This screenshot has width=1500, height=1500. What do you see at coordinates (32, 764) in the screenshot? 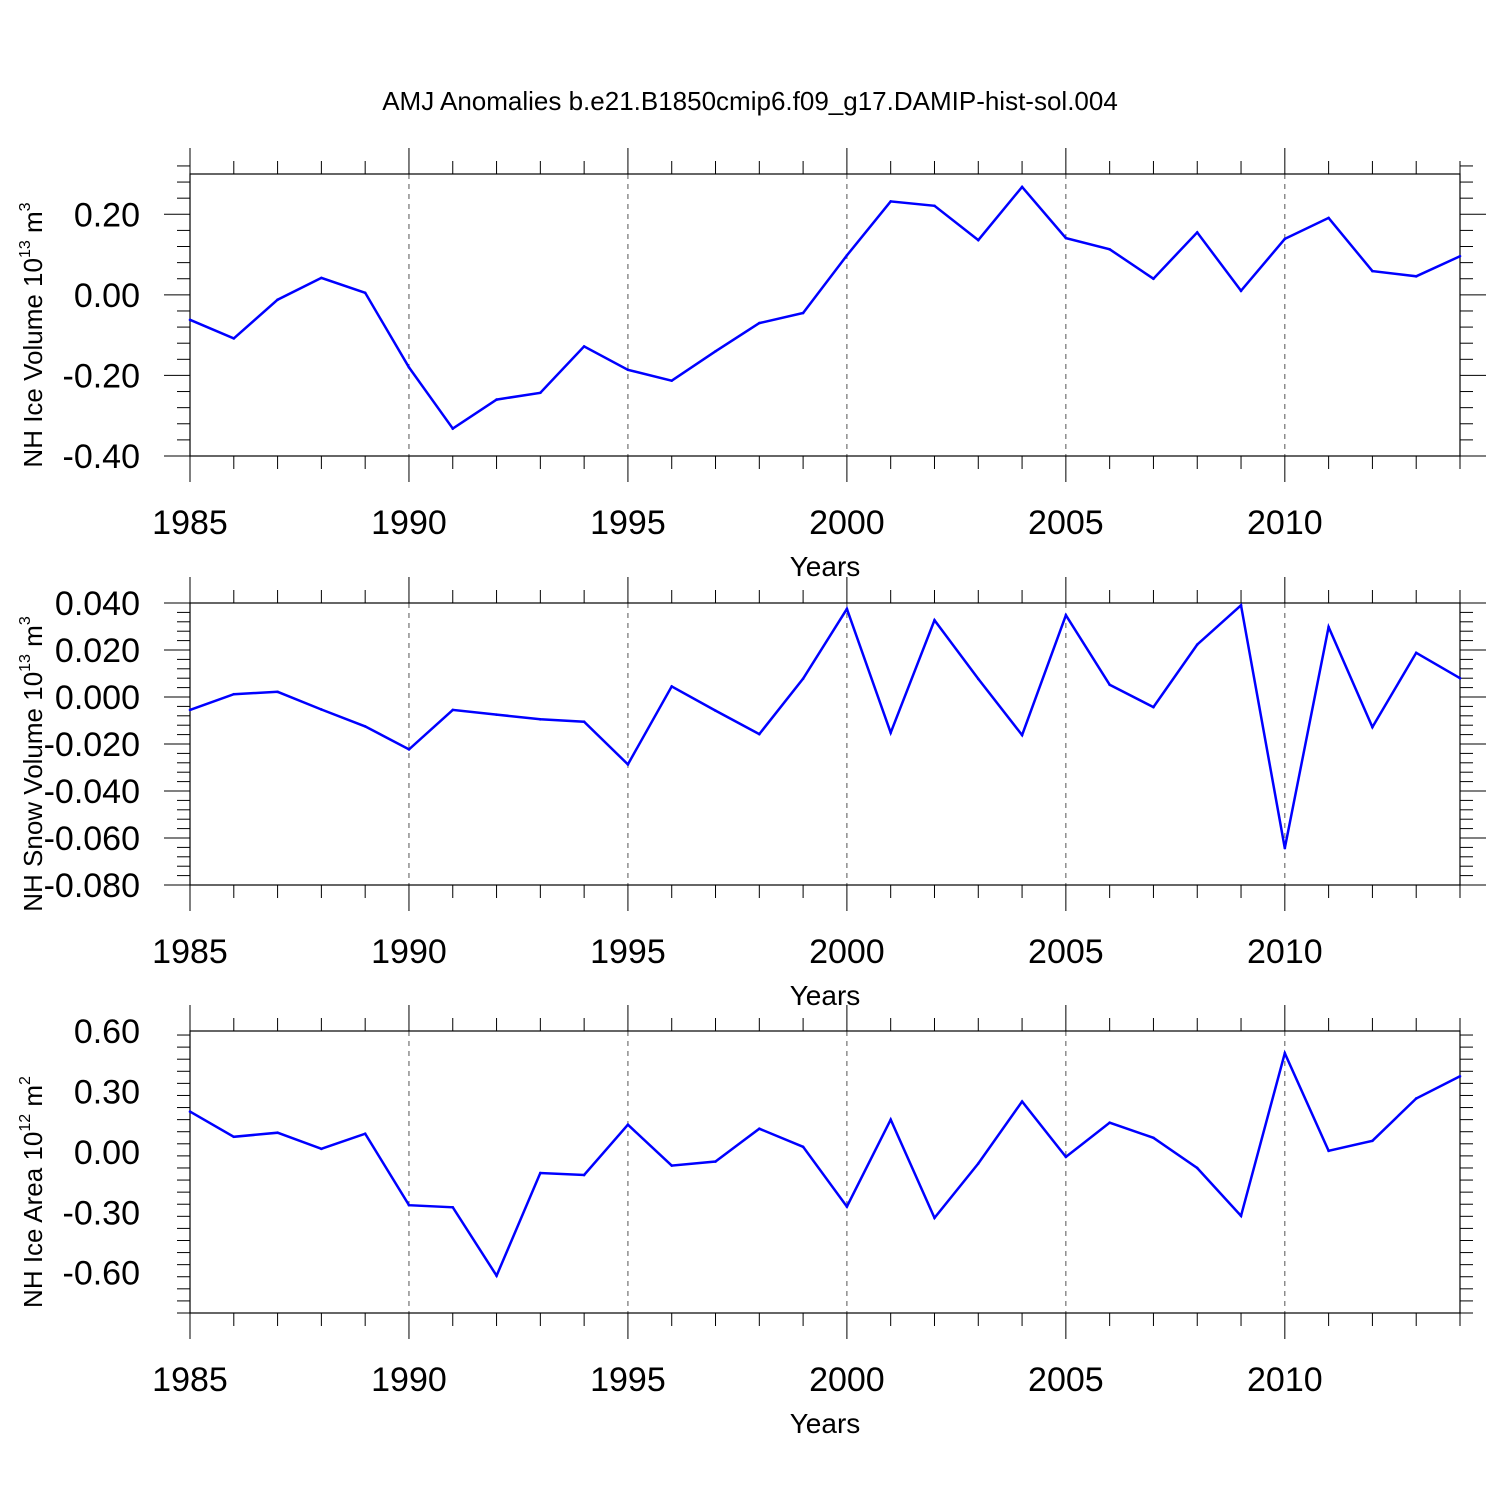
I see `y-axis-label: NH Snow Volume 1013 m3` at bounding box center [32, 764].